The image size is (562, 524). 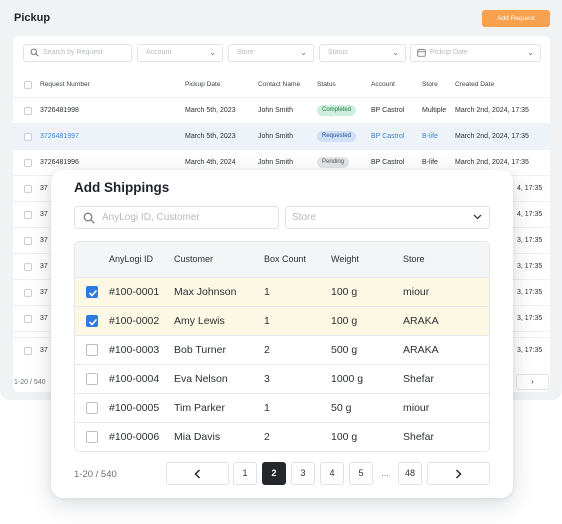 I want to click on store: Shefar, so click(x=418, y=379).